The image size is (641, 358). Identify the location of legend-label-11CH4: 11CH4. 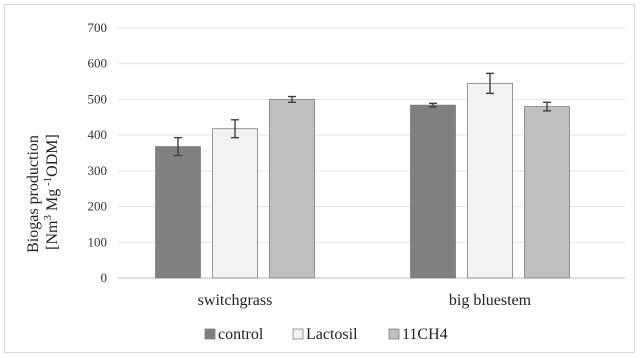
(425, 334).